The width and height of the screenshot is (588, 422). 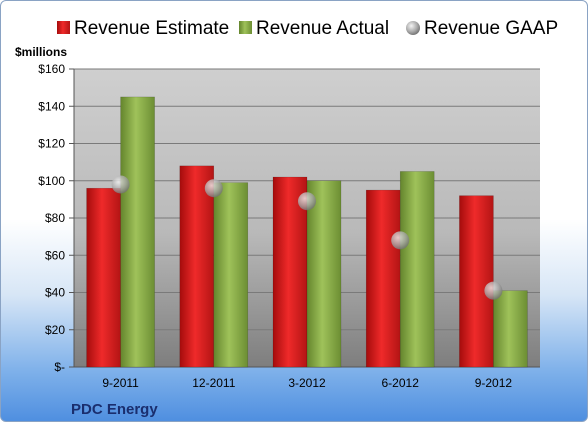 I want to click on y-tick-label: $160, so click(x=51, y=69).